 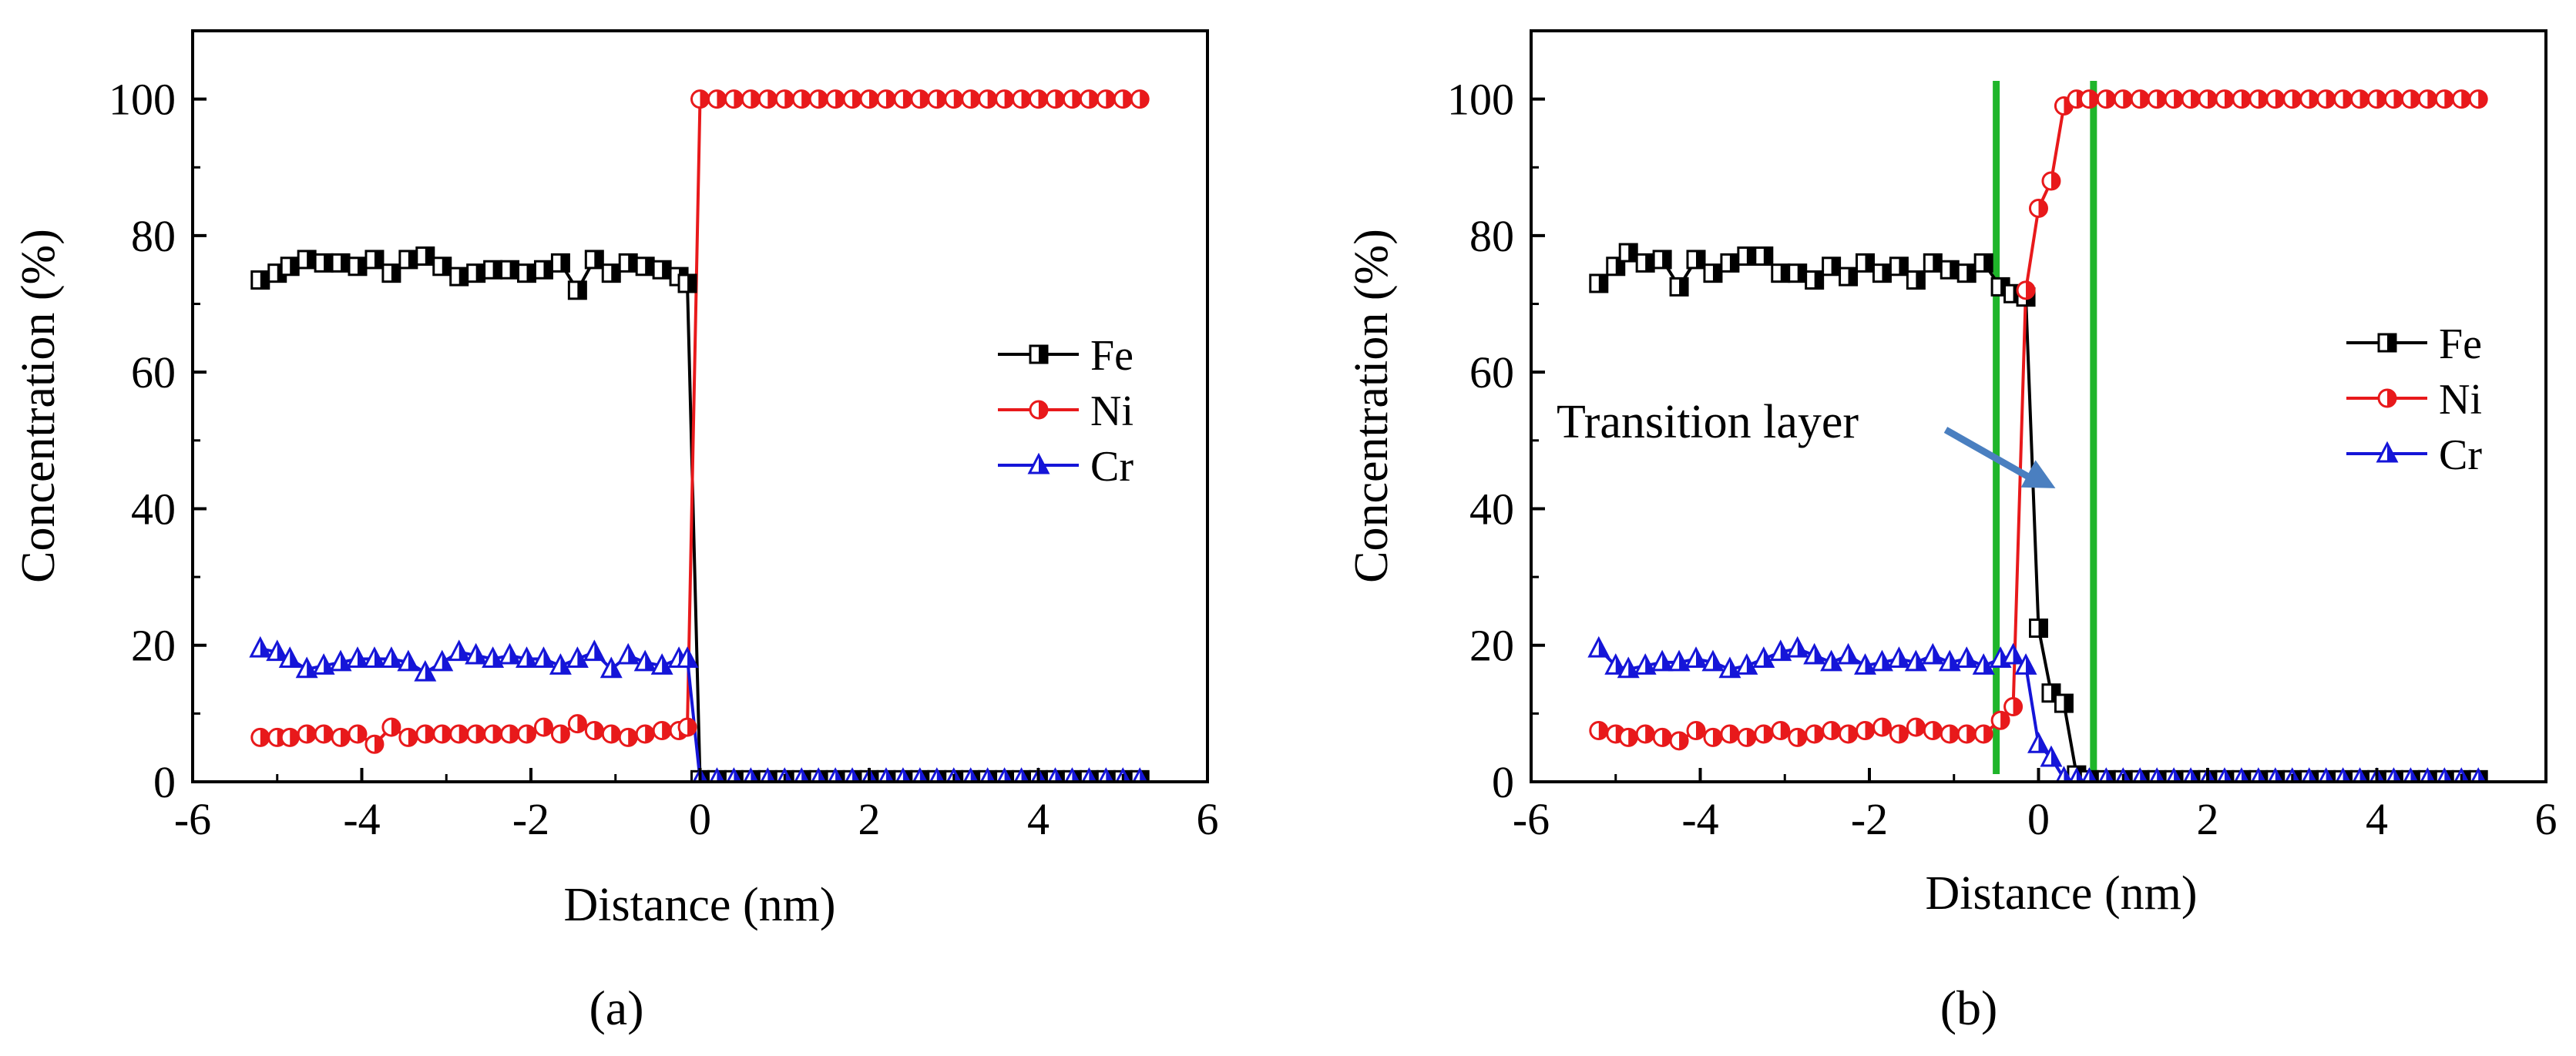 I want to click on legend-marker-ni, so click(x=2387, y=398).